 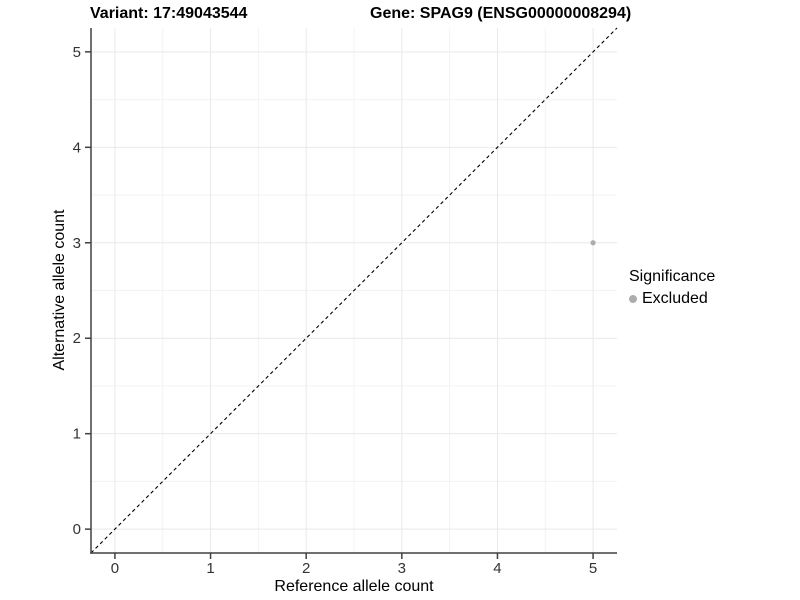 What do you see at coordinates (77, 243) in the screenshot?
I see `y-tick-label: 3` at bounding box center [77, 243].